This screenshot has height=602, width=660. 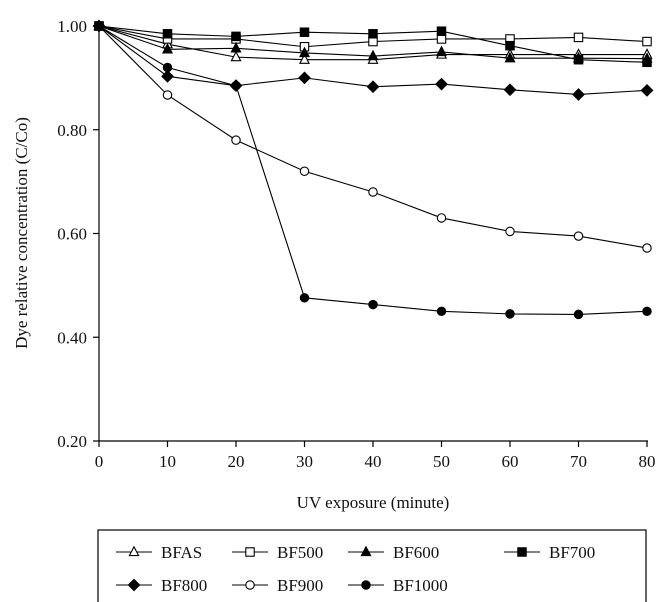 I want to click on y-tick-label: 0.40, so click(x=72, y=337).